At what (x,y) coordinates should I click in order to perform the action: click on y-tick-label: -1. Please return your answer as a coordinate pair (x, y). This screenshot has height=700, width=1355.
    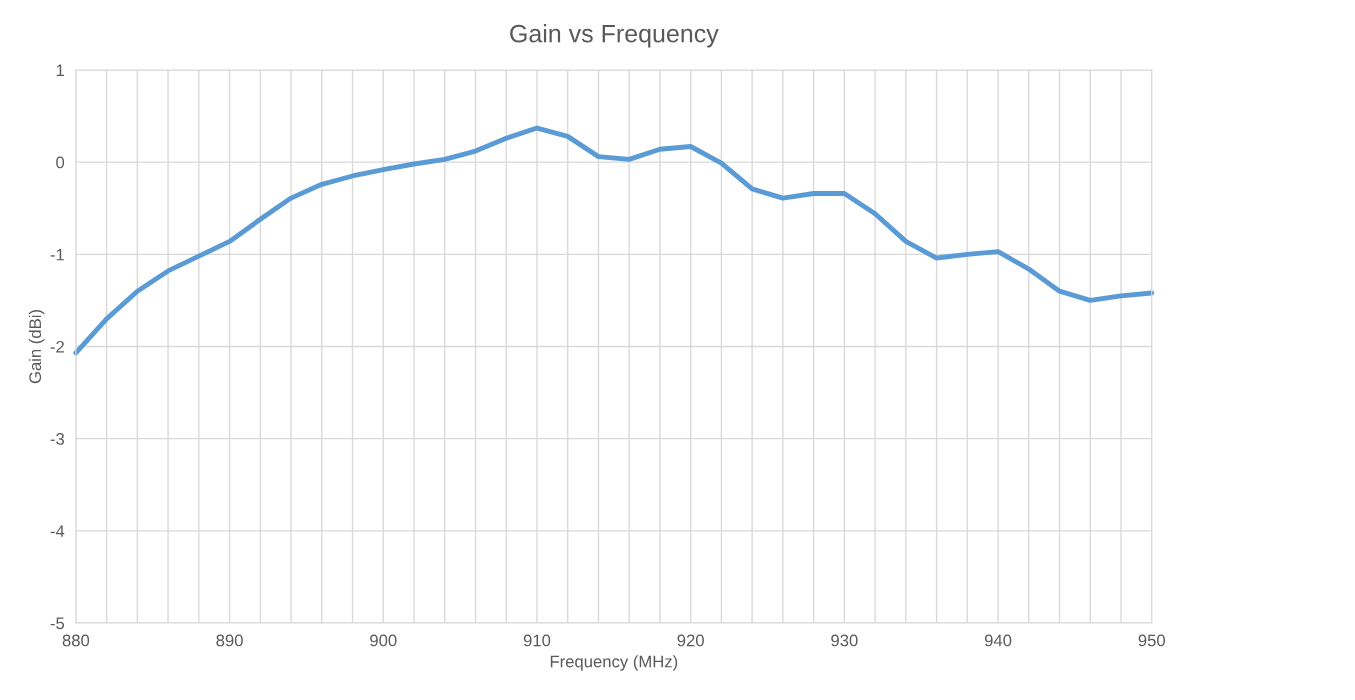
    Looking at the image, I should click on (57, 254).